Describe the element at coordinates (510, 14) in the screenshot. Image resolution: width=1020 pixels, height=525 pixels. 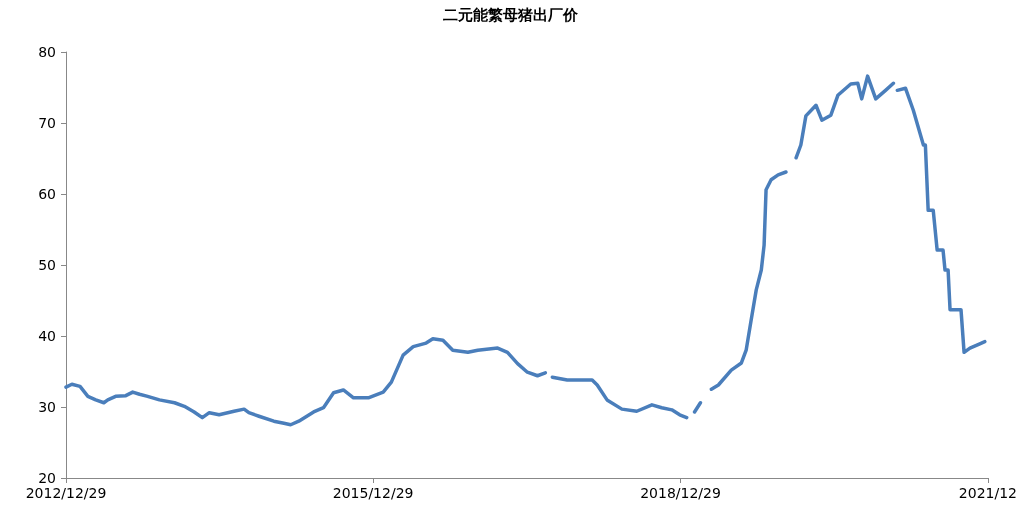
I see `chart-title: 二元能繁母猪出厂价` at that location.